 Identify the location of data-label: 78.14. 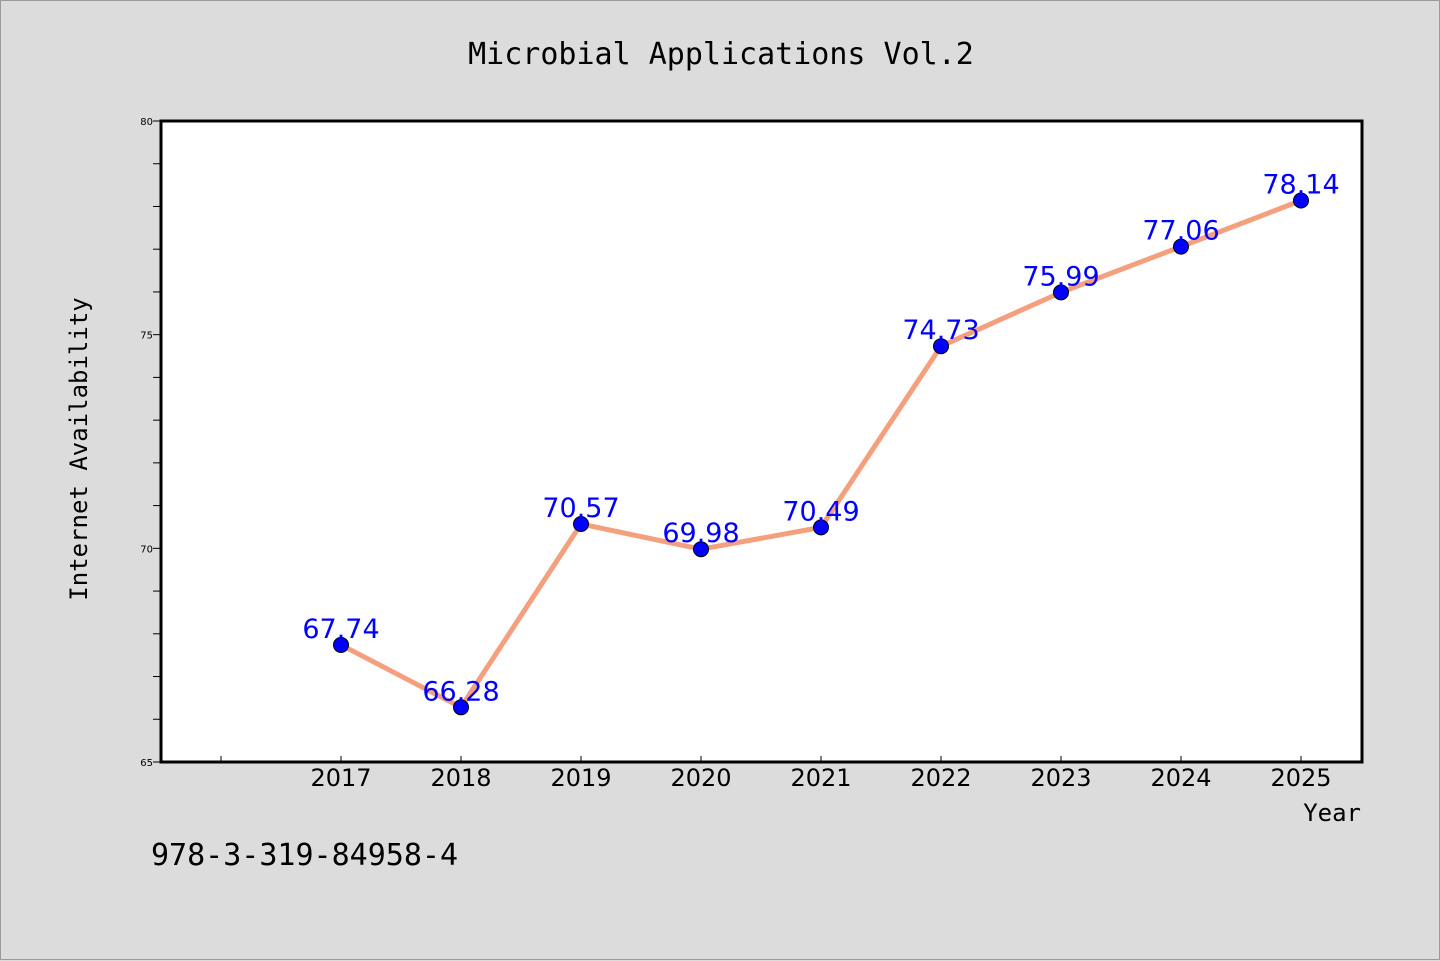
(1300, 184).